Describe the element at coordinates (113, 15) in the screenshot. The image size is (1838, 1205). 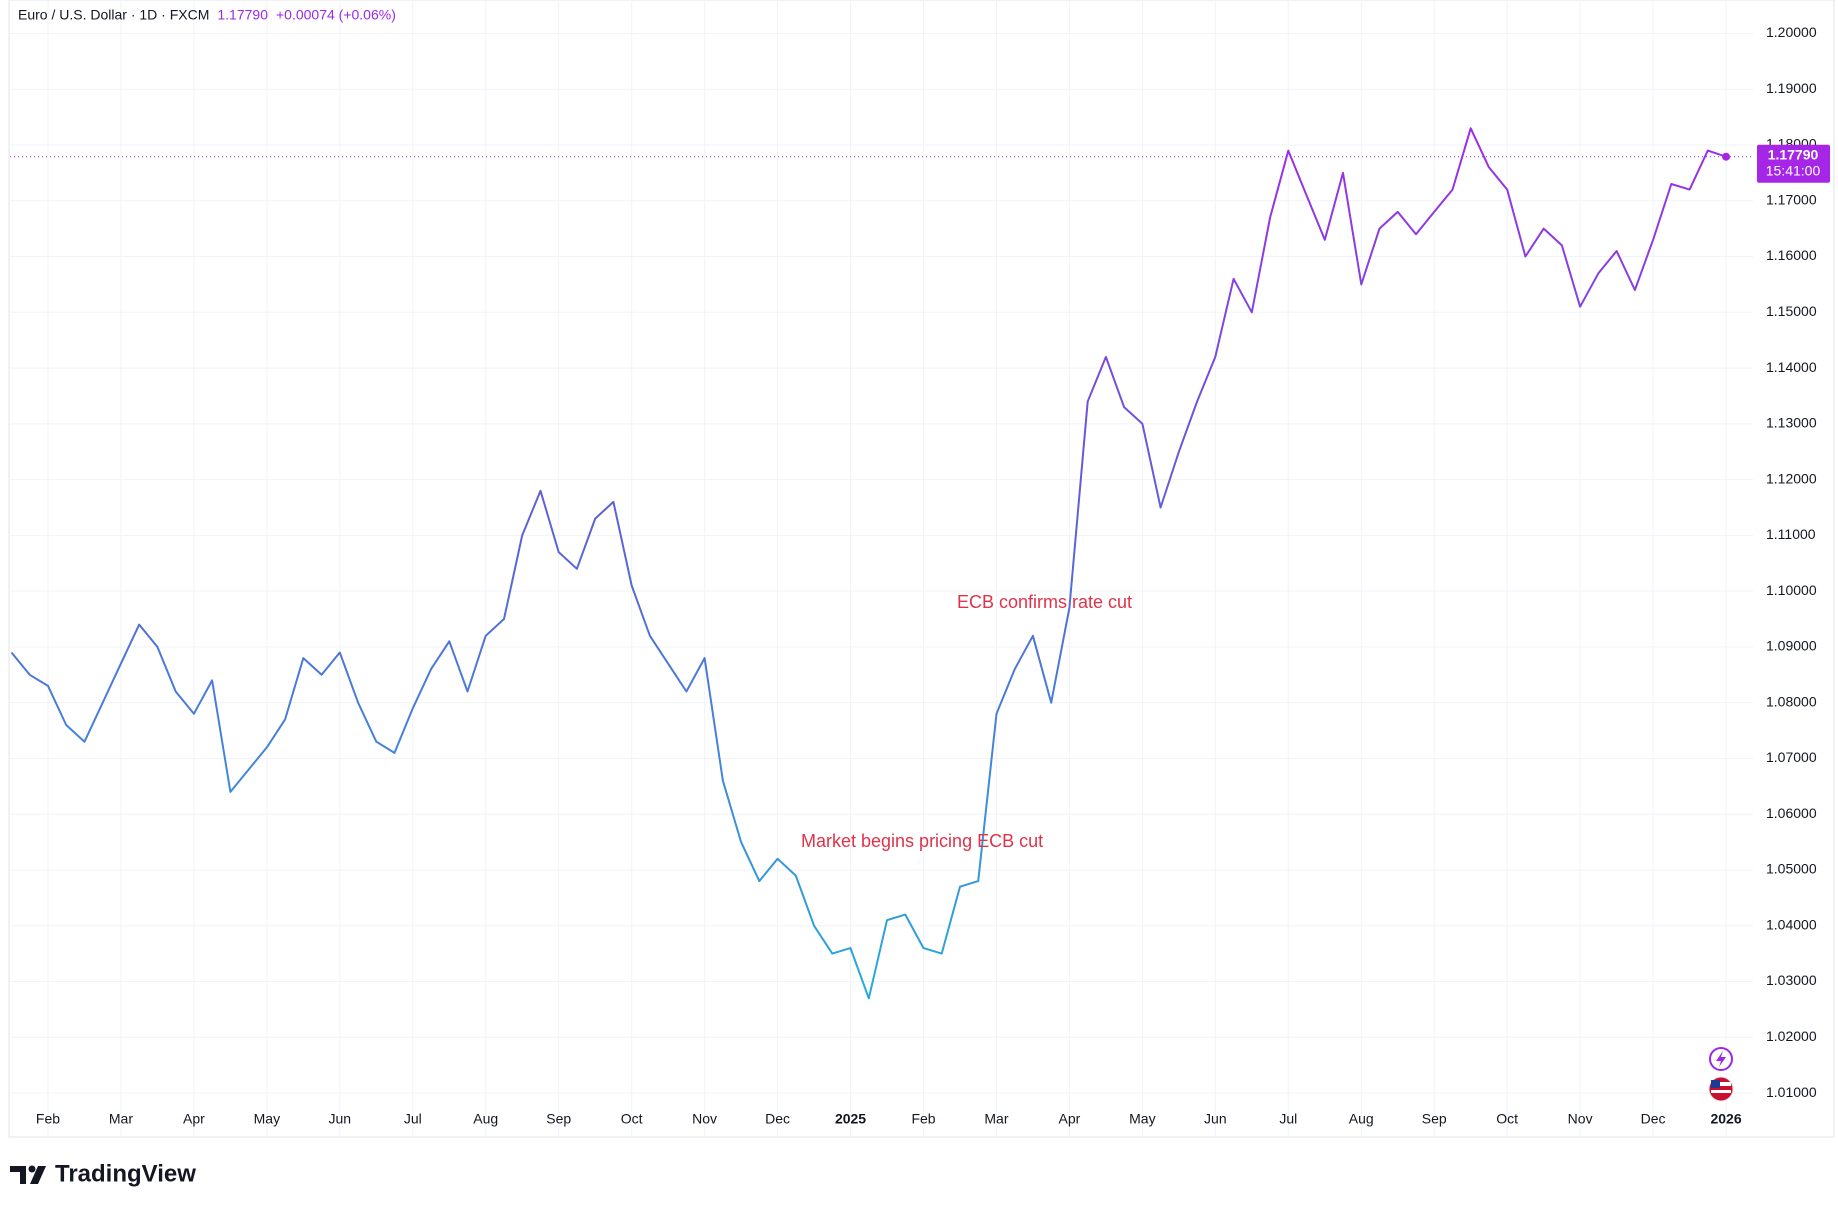
I see `chart-title: Euro / U.S. Dollar · 1D · FXCM` at that location.